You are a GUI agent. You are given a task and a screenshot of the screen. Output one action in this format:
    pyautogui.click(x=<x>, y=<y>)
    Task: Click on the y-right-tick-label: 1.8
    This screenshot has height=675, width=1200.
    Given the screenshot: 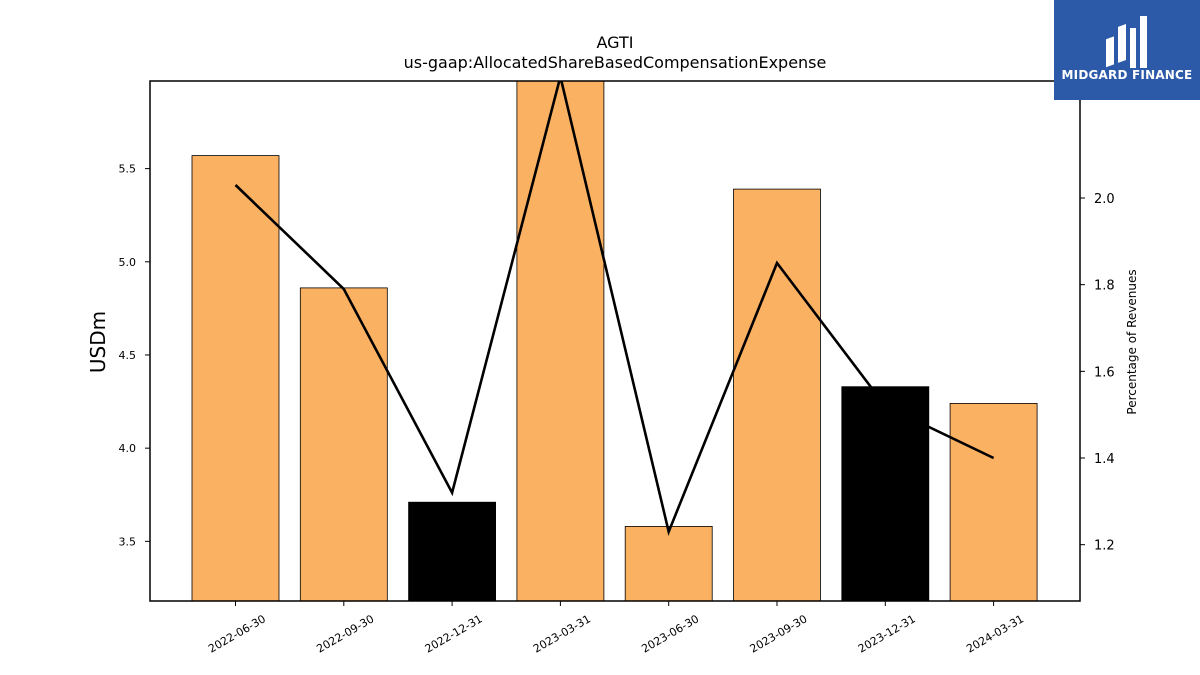 What is the action you would take?
    pyautogui.click(x=1104, y=286)
    